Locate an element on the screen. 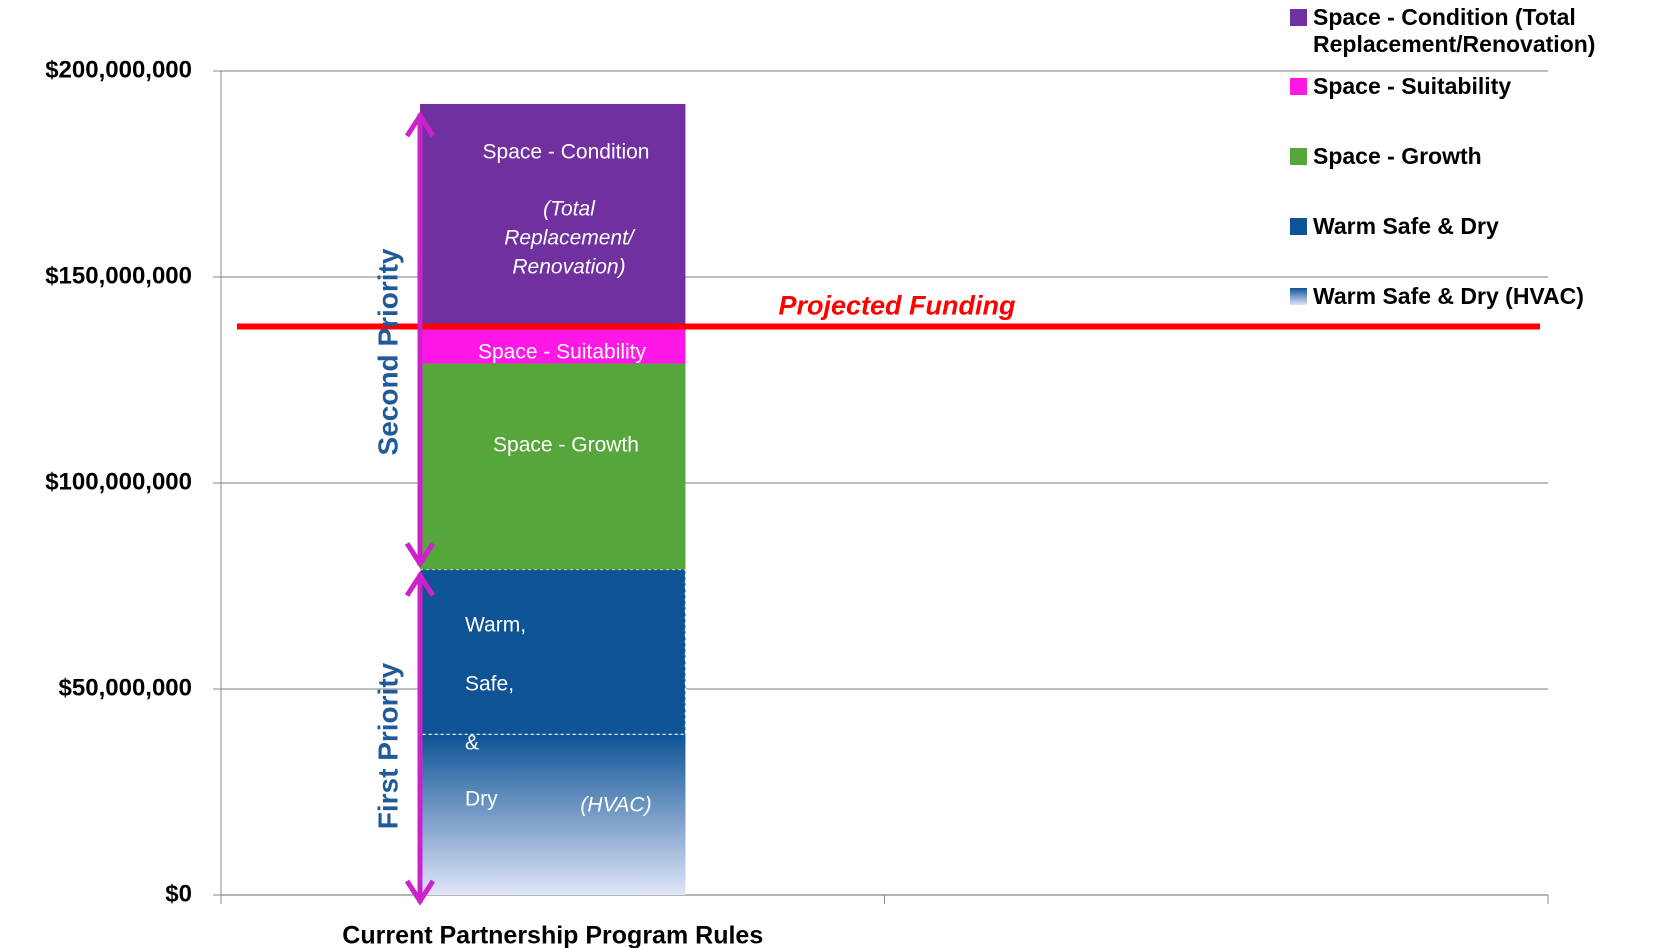 Image resolution: width=1680 pixels, height=948 pixels. legend-label: Space - Suitability is located at coordinates (1412, 86).